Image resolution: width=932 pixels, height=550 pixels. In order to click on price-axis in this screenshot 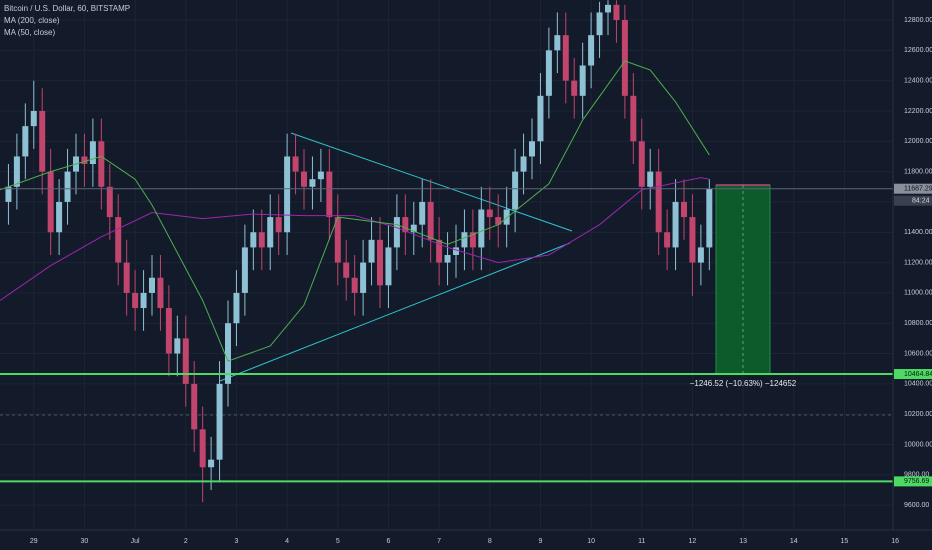, I will do `click(912, 275)`.